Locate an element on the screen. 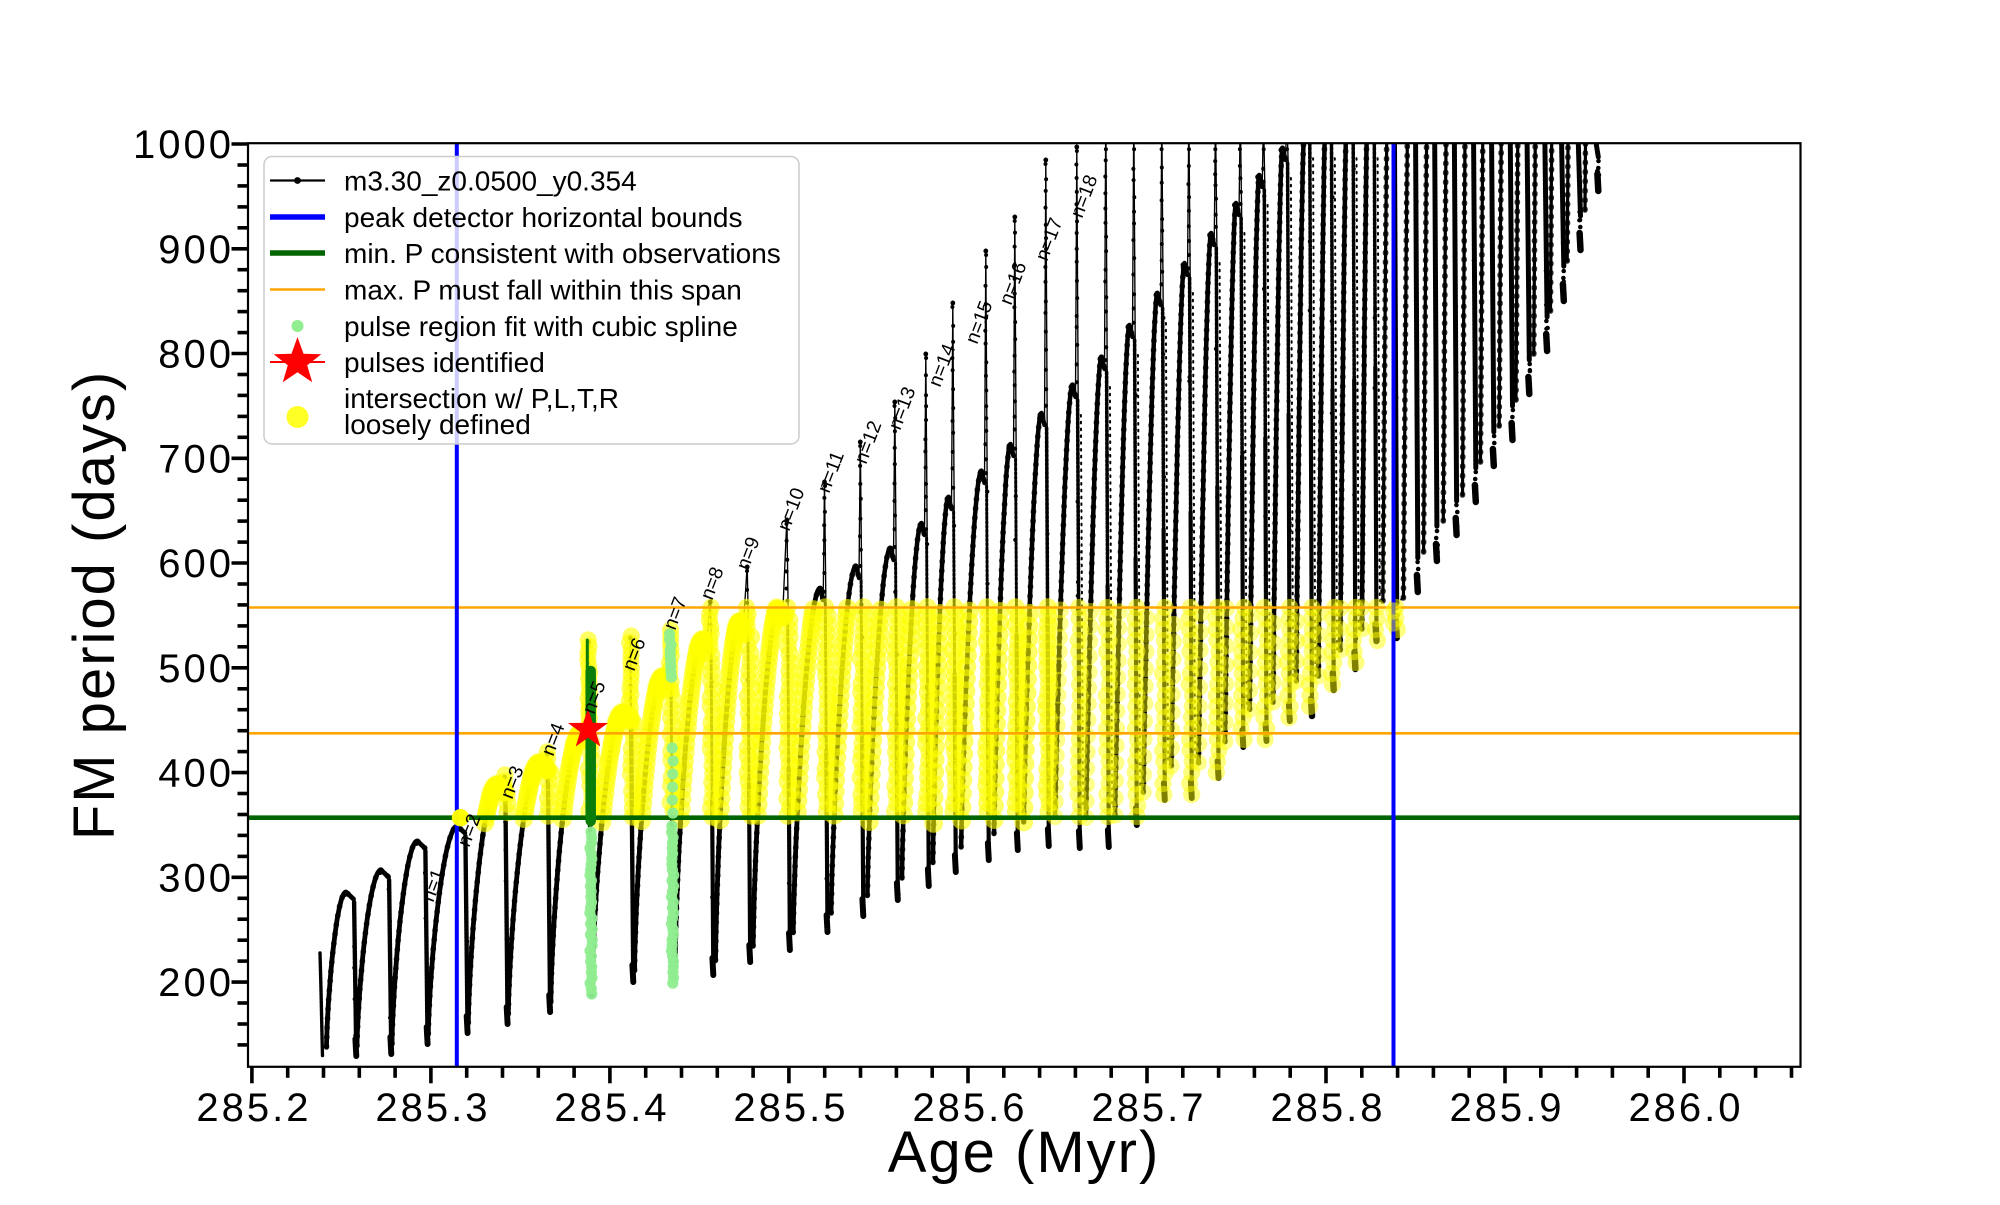  svg-text:pulse region fit with cubic sp: pulse region fit with cubic spline is located at coordinates (541, 326).